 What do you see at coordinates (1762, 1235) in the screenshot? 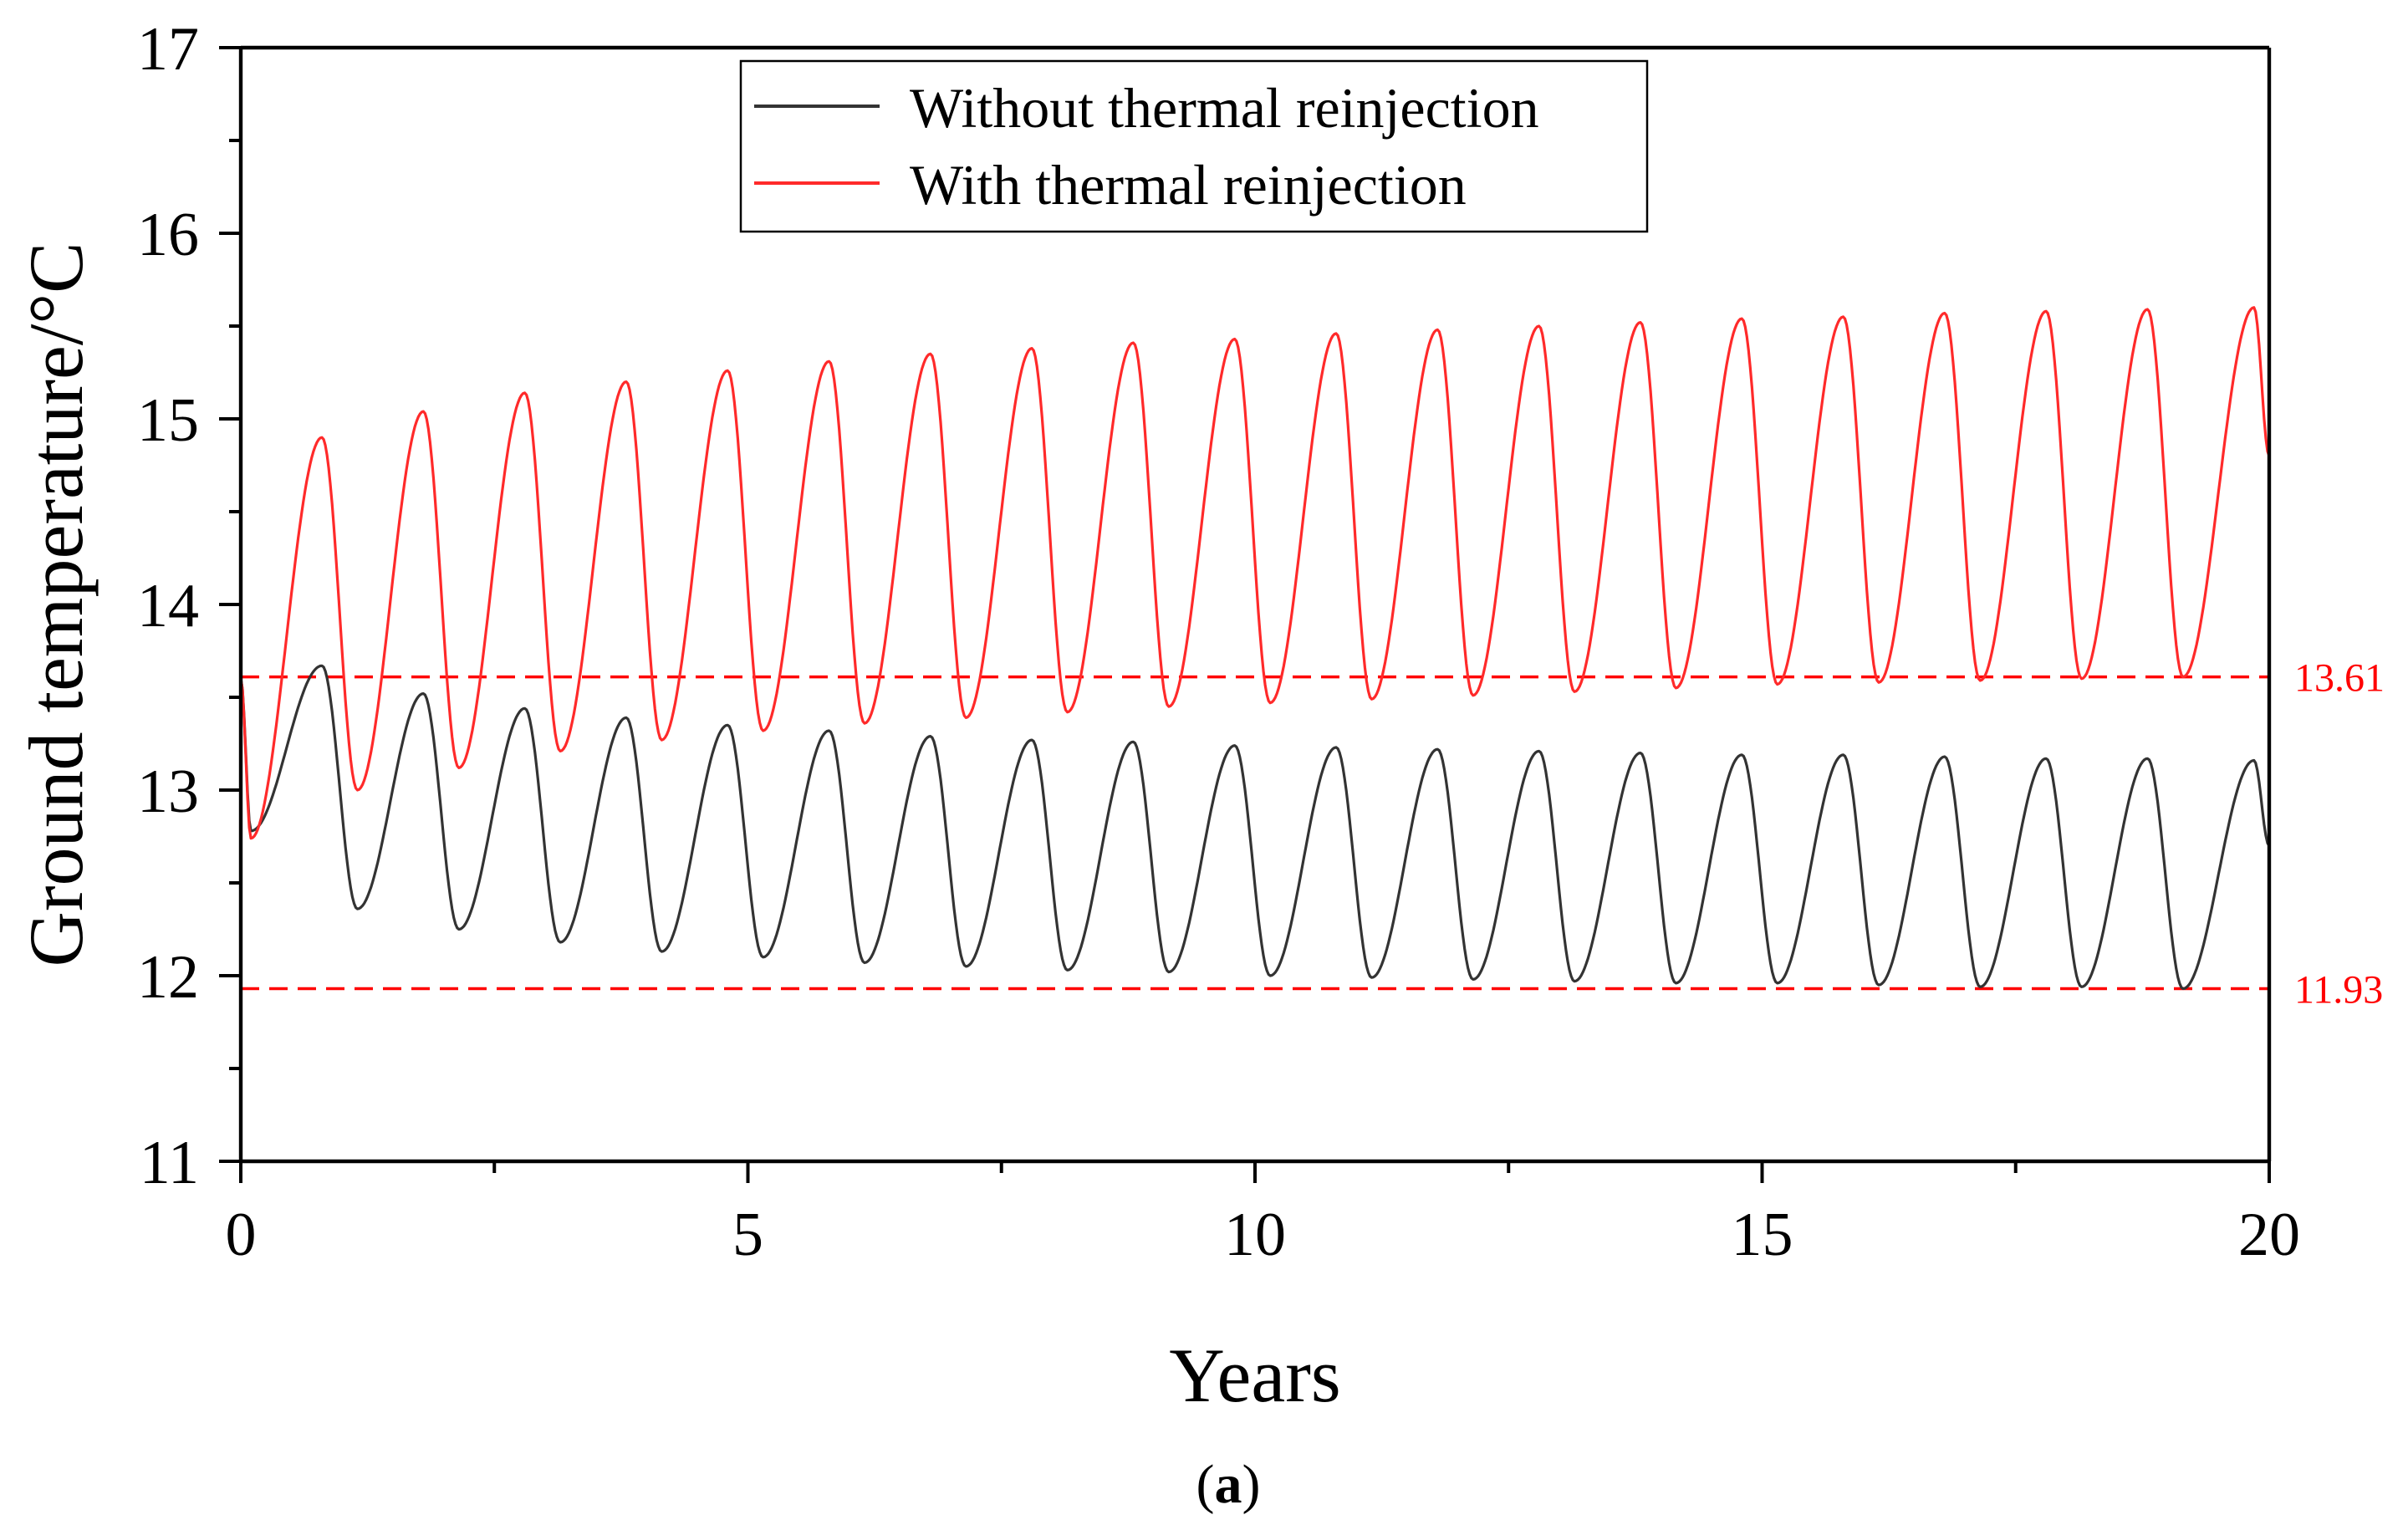
I see `x-tick-label: 15` at bounding box center [1762, 1235].